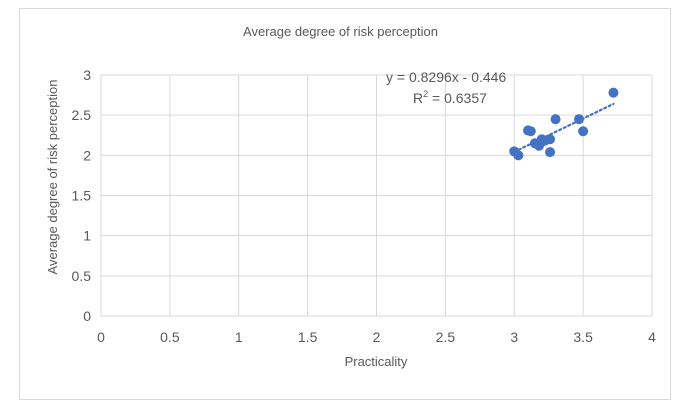 Image resolution: width=681 pixels, height=411 pixels. I want to click on x-tick-label: 4, so click(652, 337).